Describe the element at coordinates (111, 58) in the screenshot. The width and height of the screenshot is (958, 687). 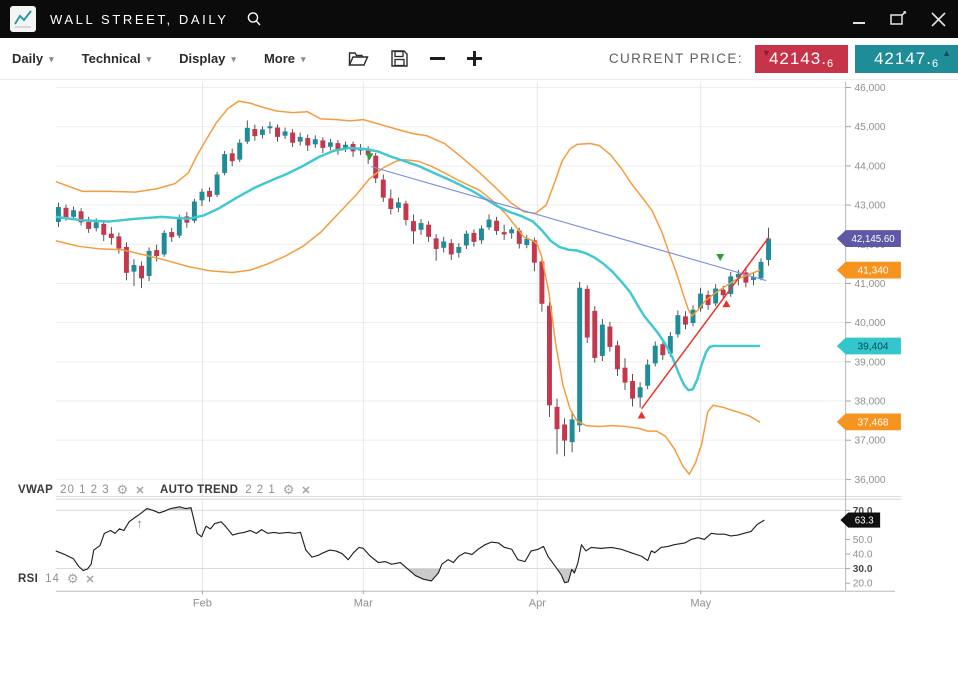
I see `menu-technical-label: Technical` at that location.